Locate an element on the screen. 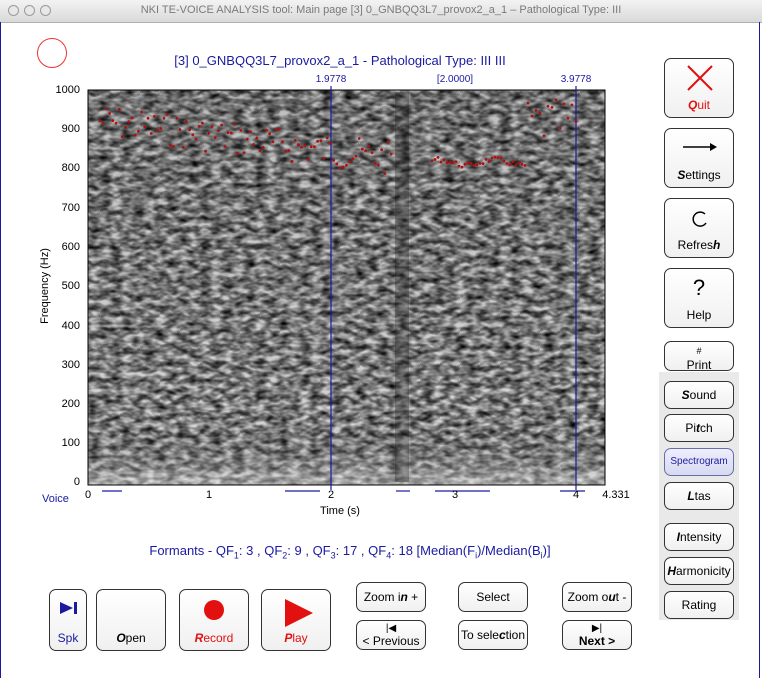  x-tick-label: 4 is located at coordinates (576, 495).